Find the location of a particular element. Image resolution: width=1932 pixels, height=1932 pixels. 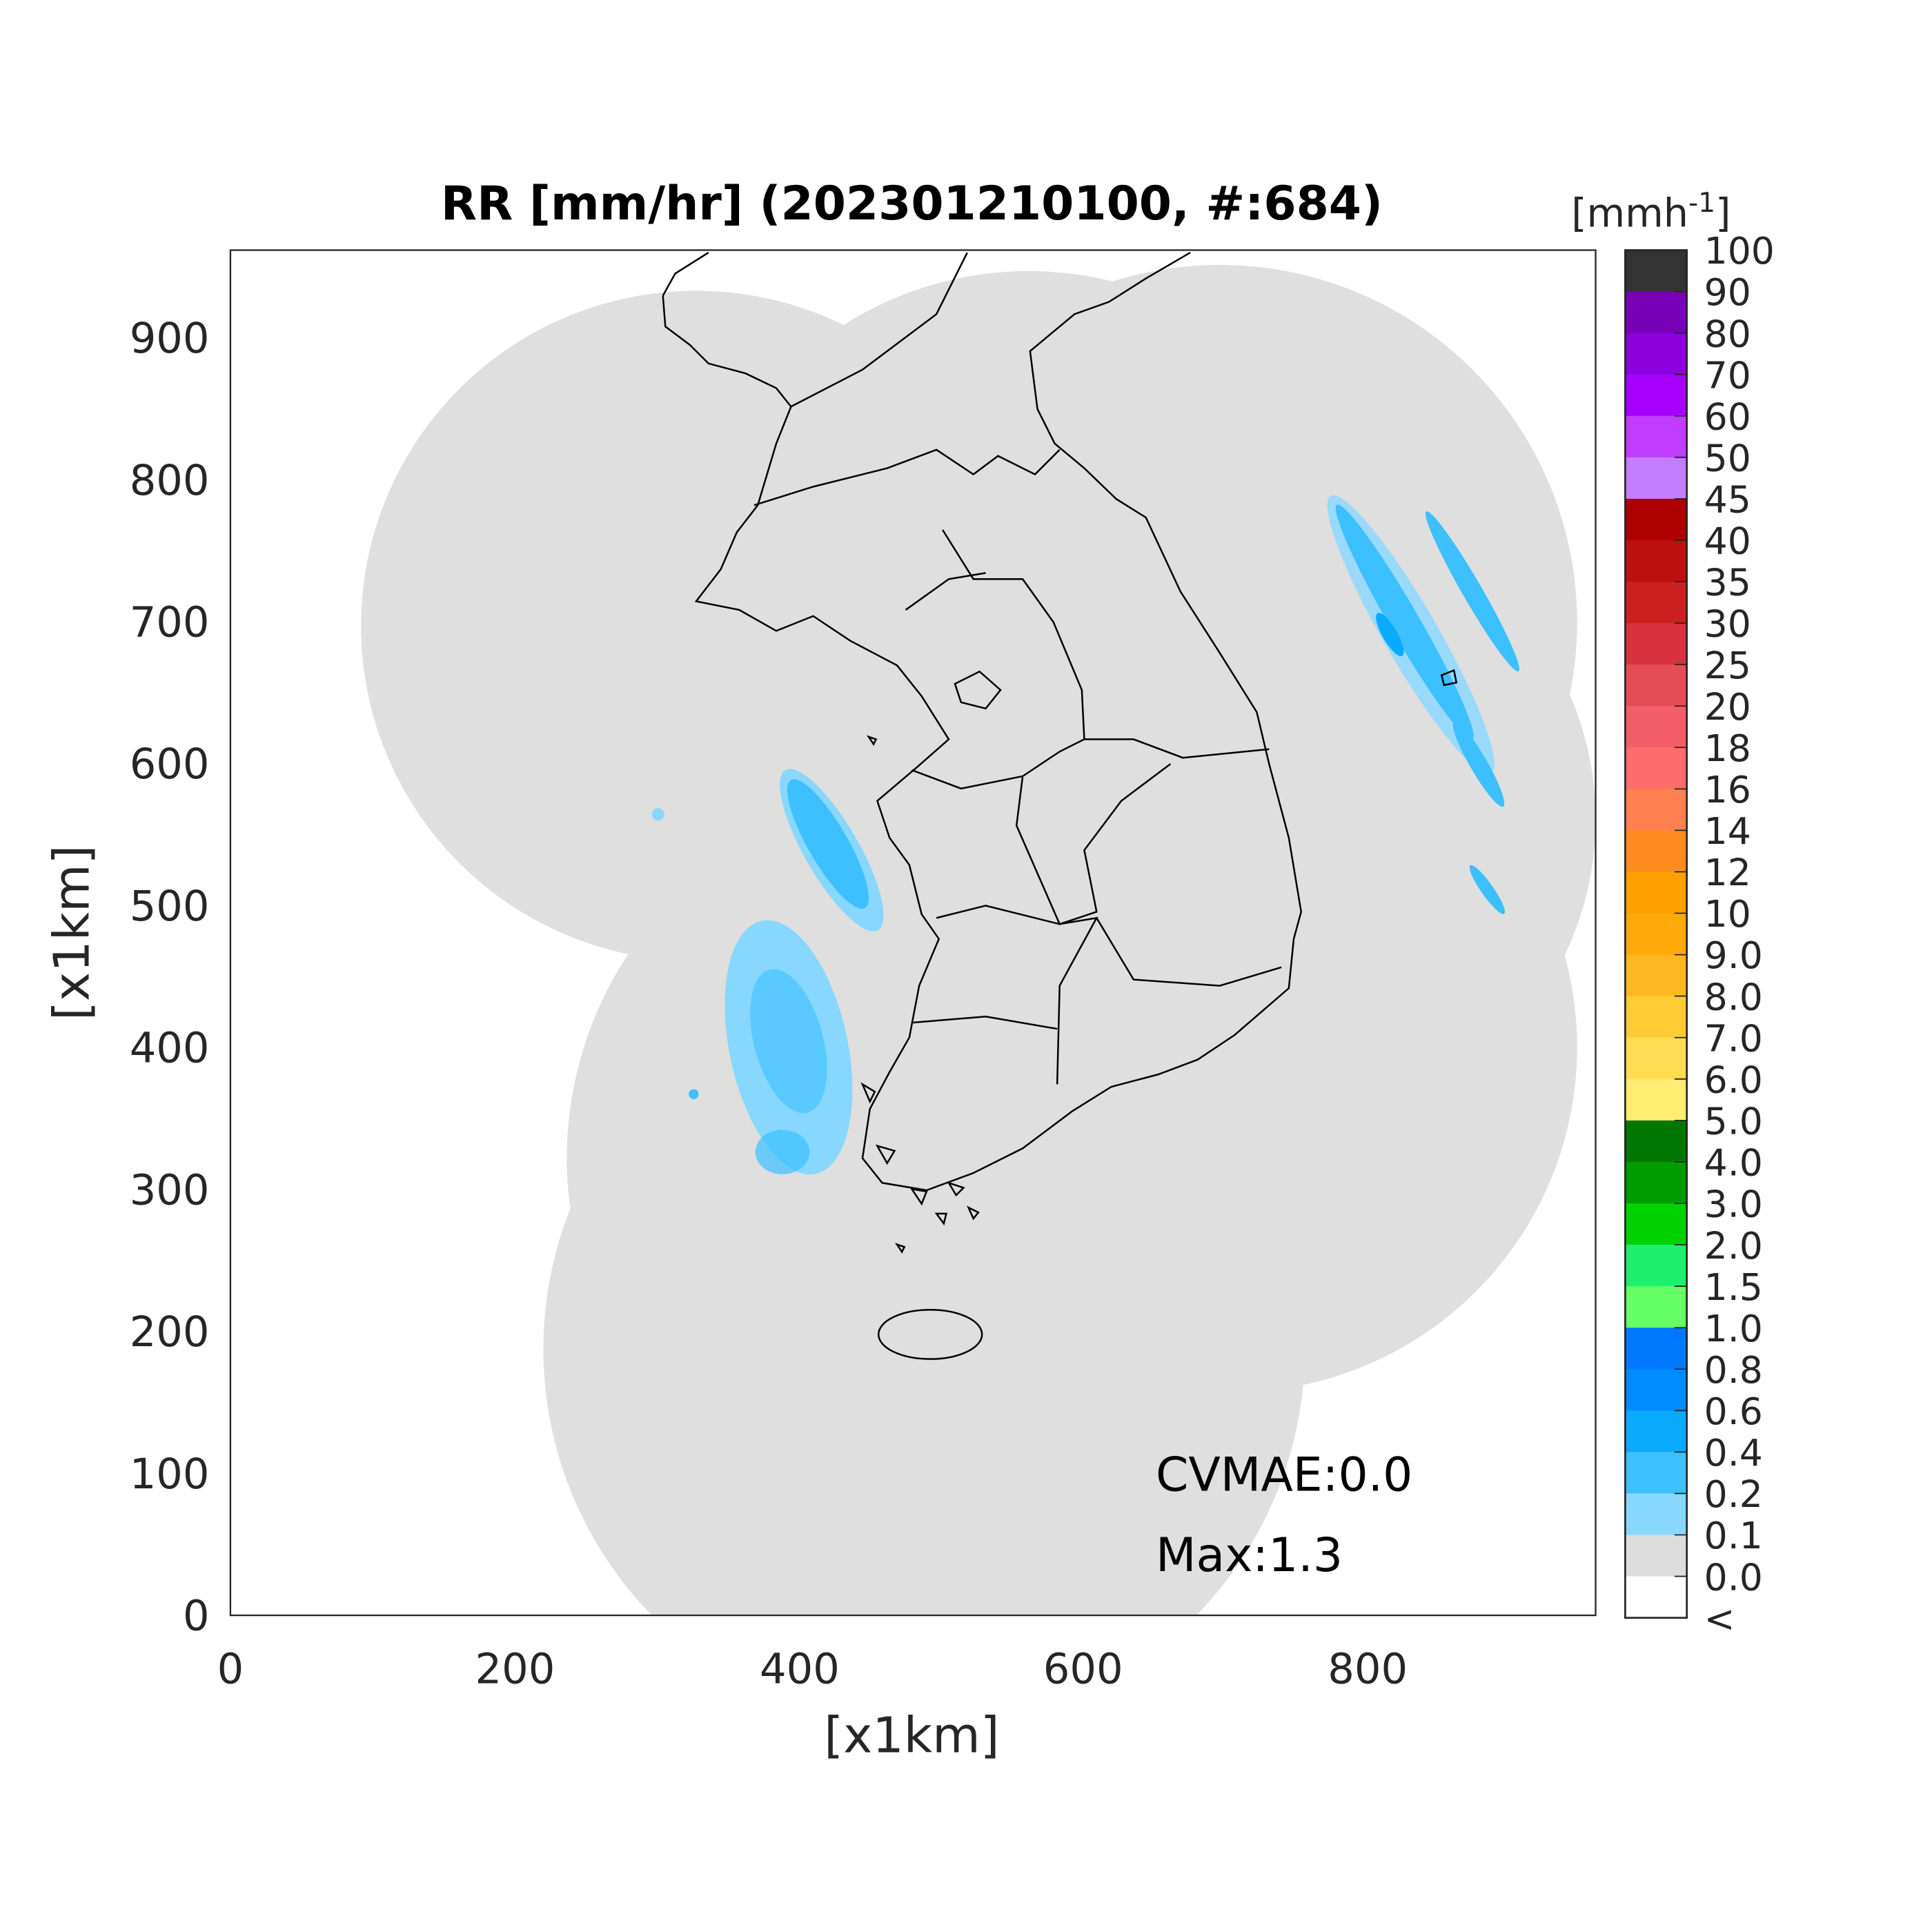

colorbar-label: 4.0 is located at coordinates (1733, 1163).